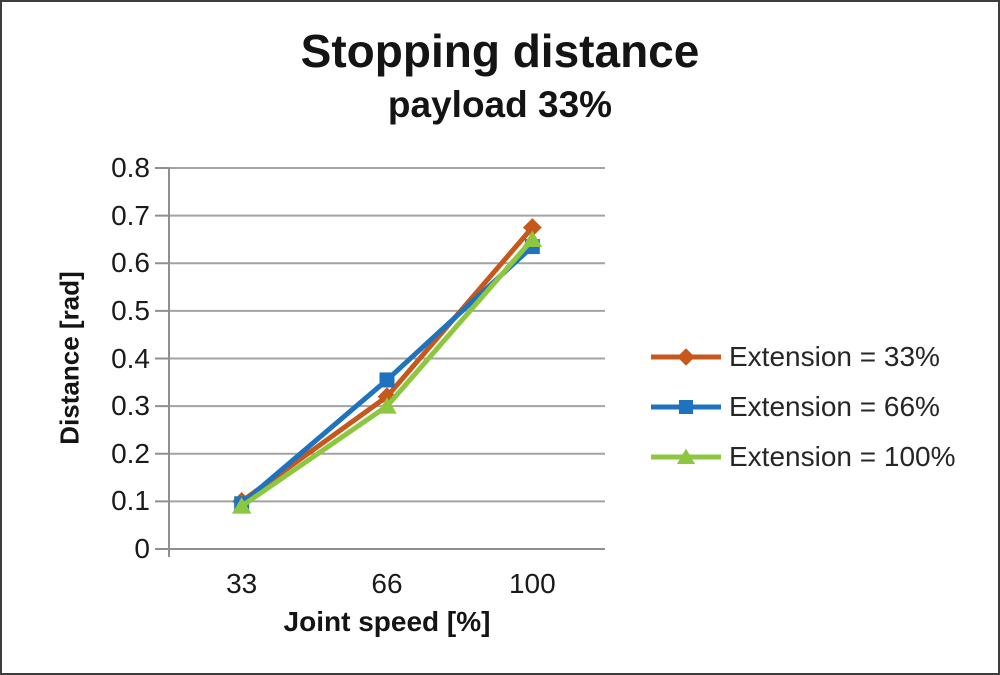  Describe the element at coordinates (387, 583) in the screenshot. I see `x-tick-label: 66` at that location.